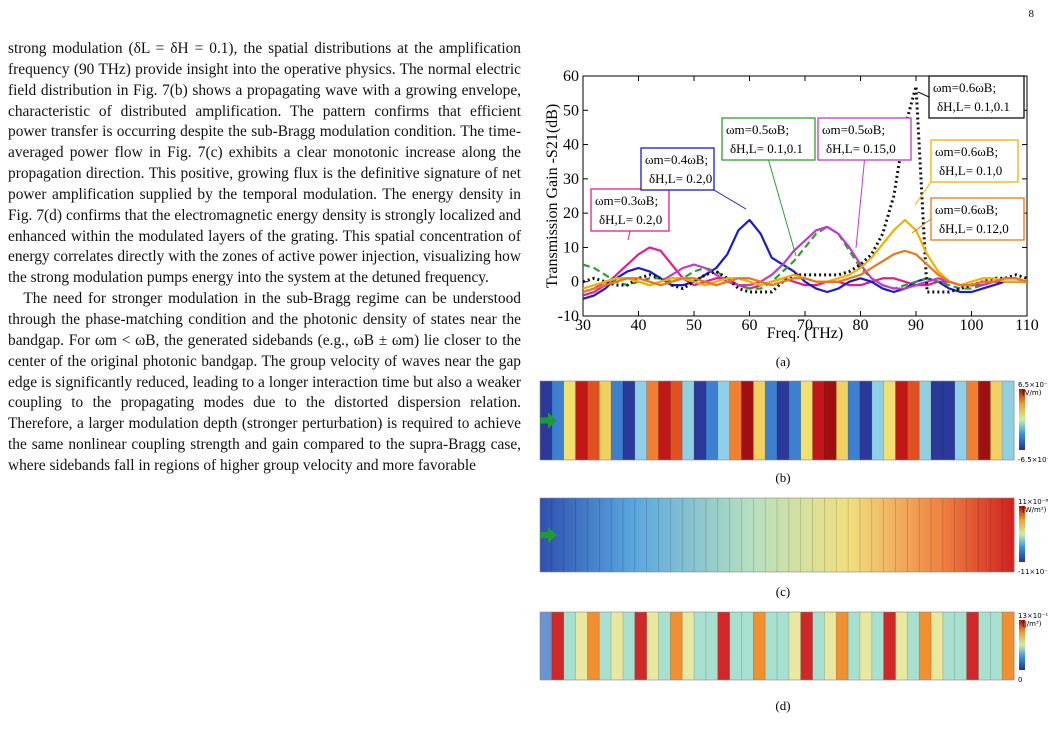 This screenshot has height=744, width=1048. What do you see at coordinates (694, 325) in the screenshot?
I see `x-tick-label: 50` at bounding box center [694, 325].